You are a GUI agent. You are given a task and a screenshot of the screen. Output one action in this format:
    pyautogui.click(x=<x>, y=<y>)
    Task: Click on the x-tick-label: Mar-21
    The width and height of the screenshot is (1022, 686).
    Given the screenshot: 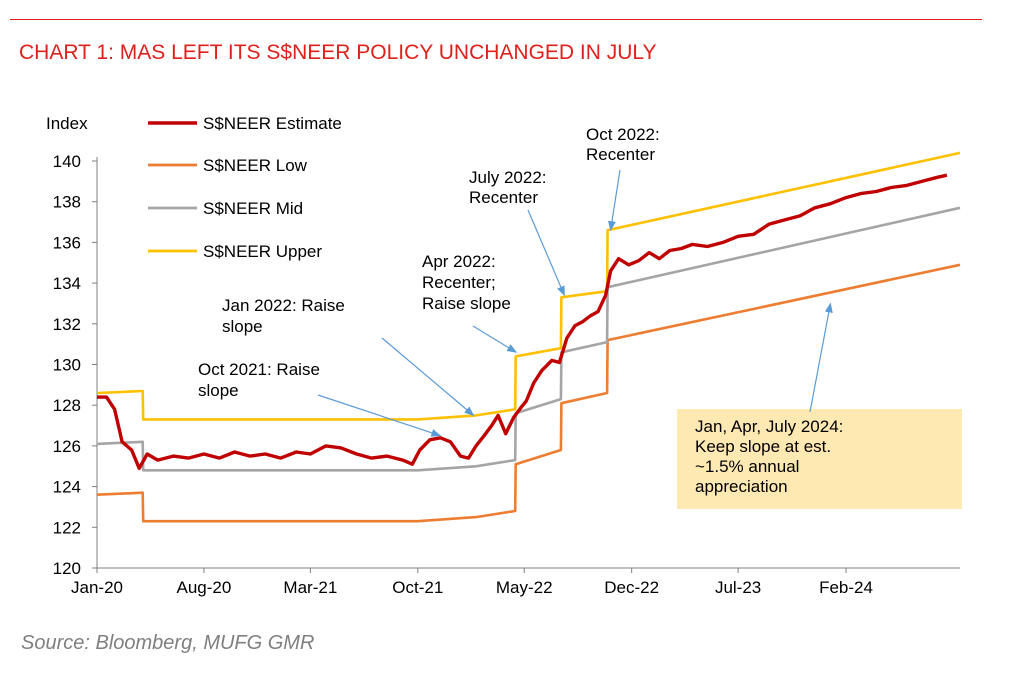 What is the action you would take?
    pyautogui.click(x=310, y=587)
    